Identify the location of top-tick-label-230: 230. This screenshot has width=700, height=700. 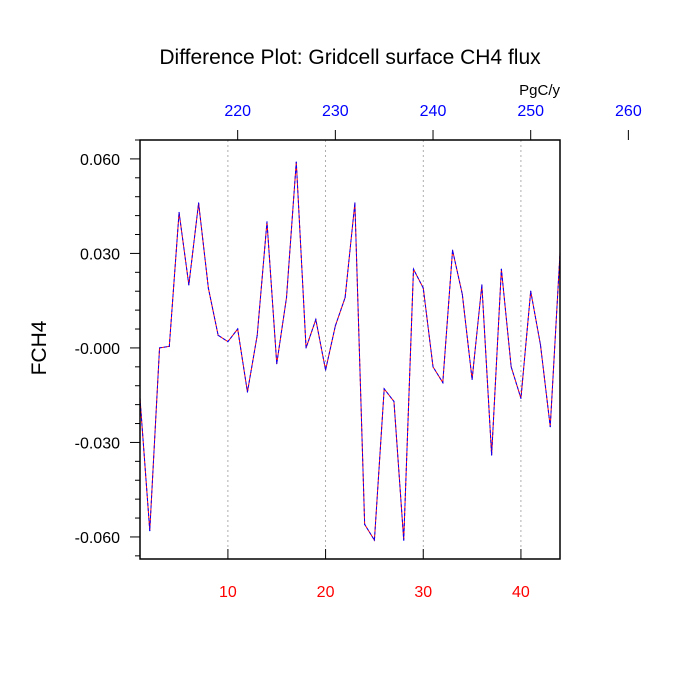
(335, 111).